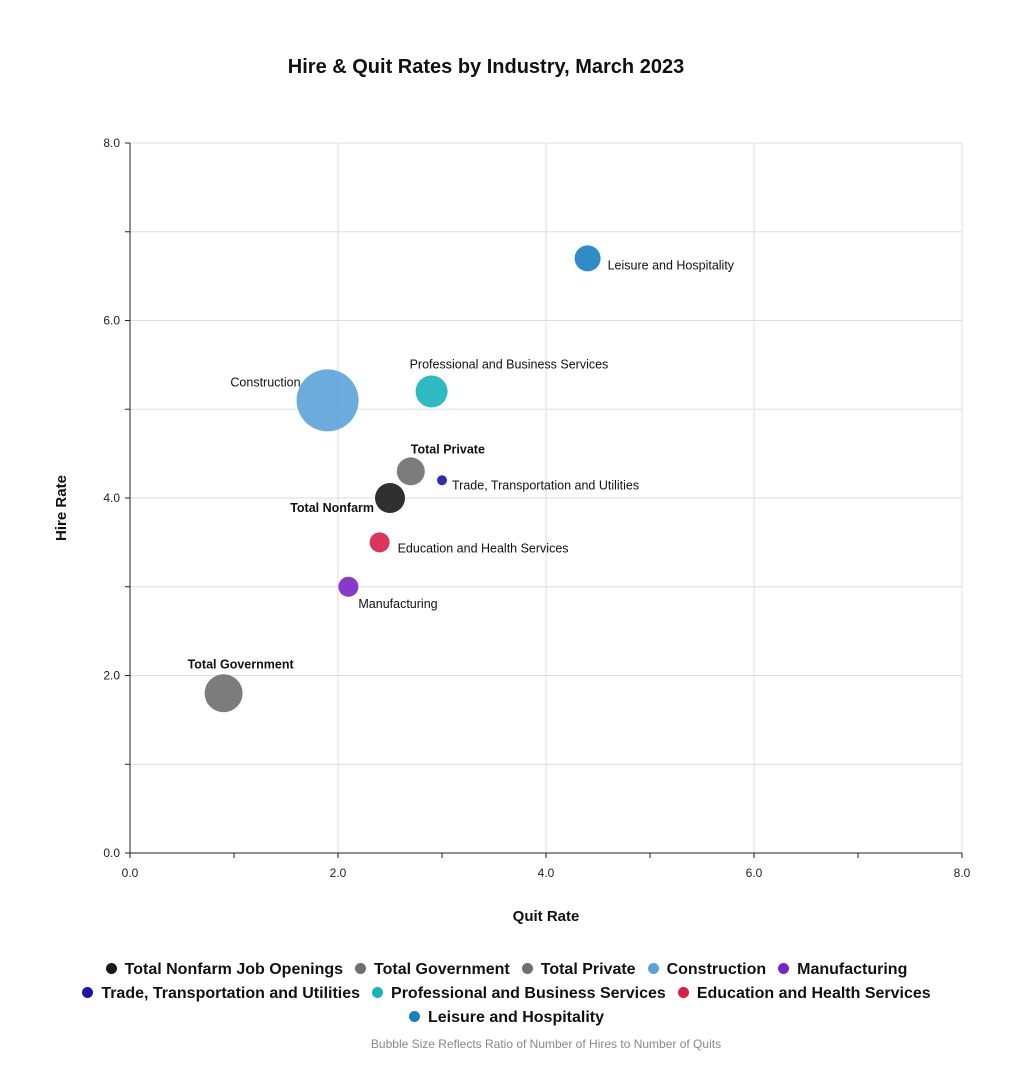  I want to click on bubble-label: Manufacturing, so click(397, 604).